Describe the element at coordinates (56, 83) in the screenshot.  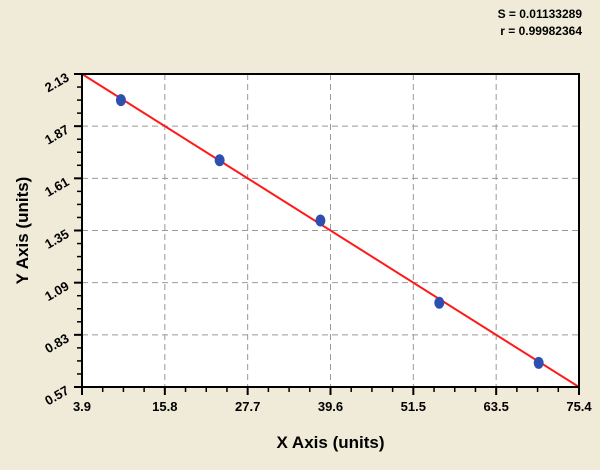
I see `y-tick-label: 2.13` at that location.